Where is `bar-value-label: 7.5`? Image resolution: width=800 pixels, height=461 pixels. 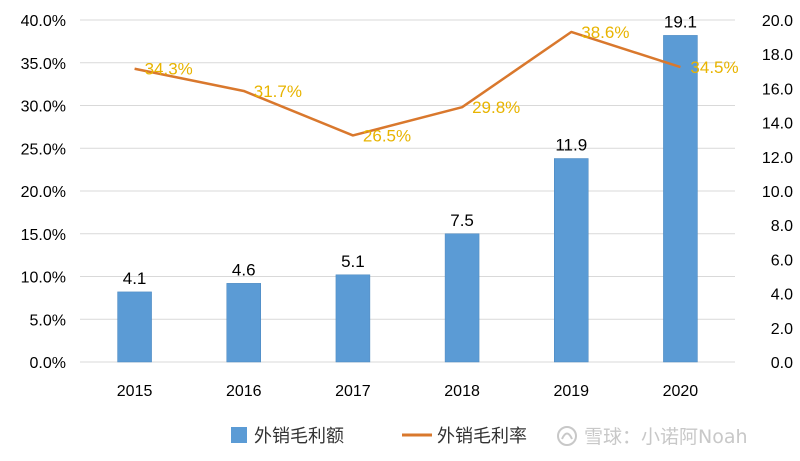
bar-value-label: 7.5 is located at coordinates (462, 220).